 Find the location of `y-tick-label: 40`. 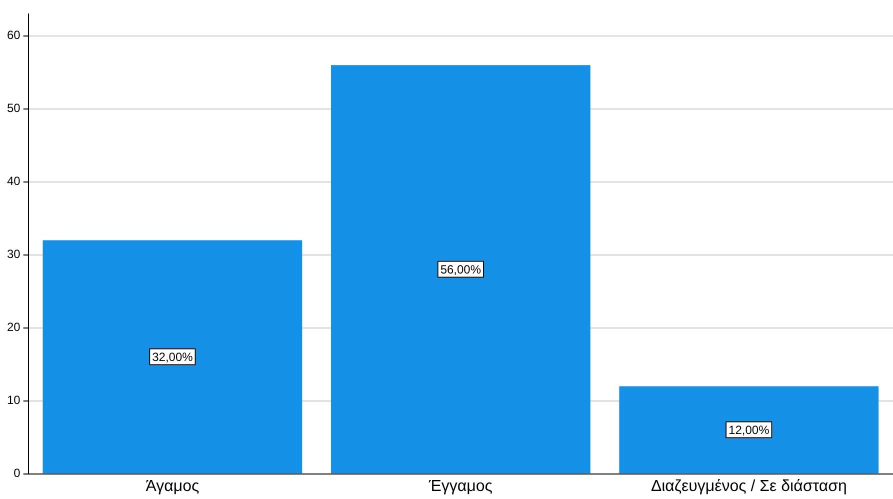

y-tick-label: 40 is located at coordinates (13, 181).